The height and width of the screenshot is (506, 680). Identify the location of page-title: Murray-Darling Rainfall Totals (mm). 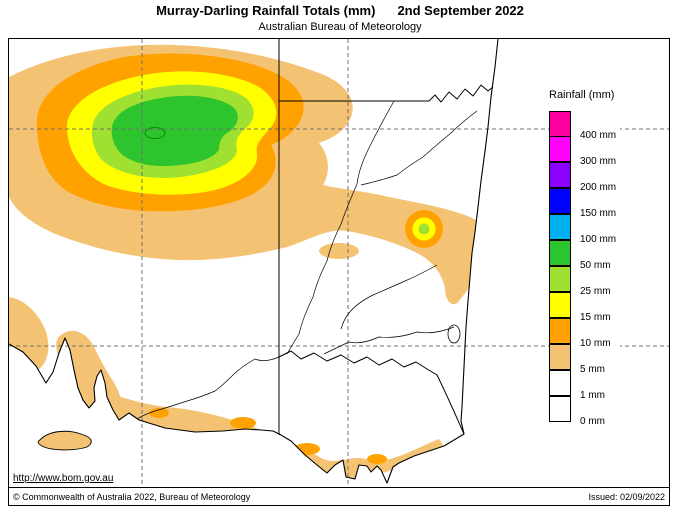
(266, 10).